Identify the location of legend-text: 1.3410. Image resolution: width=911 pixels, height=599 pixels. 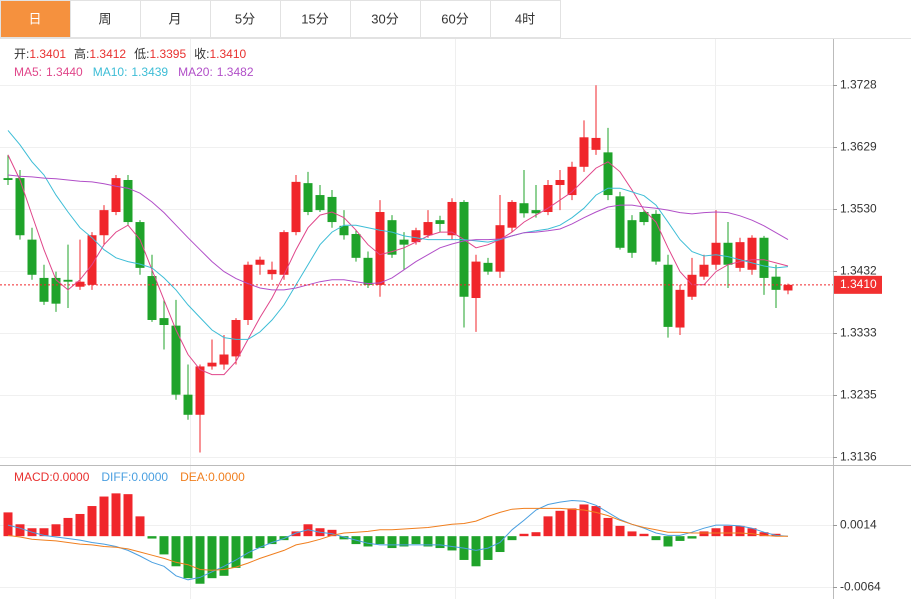
(227, 54).